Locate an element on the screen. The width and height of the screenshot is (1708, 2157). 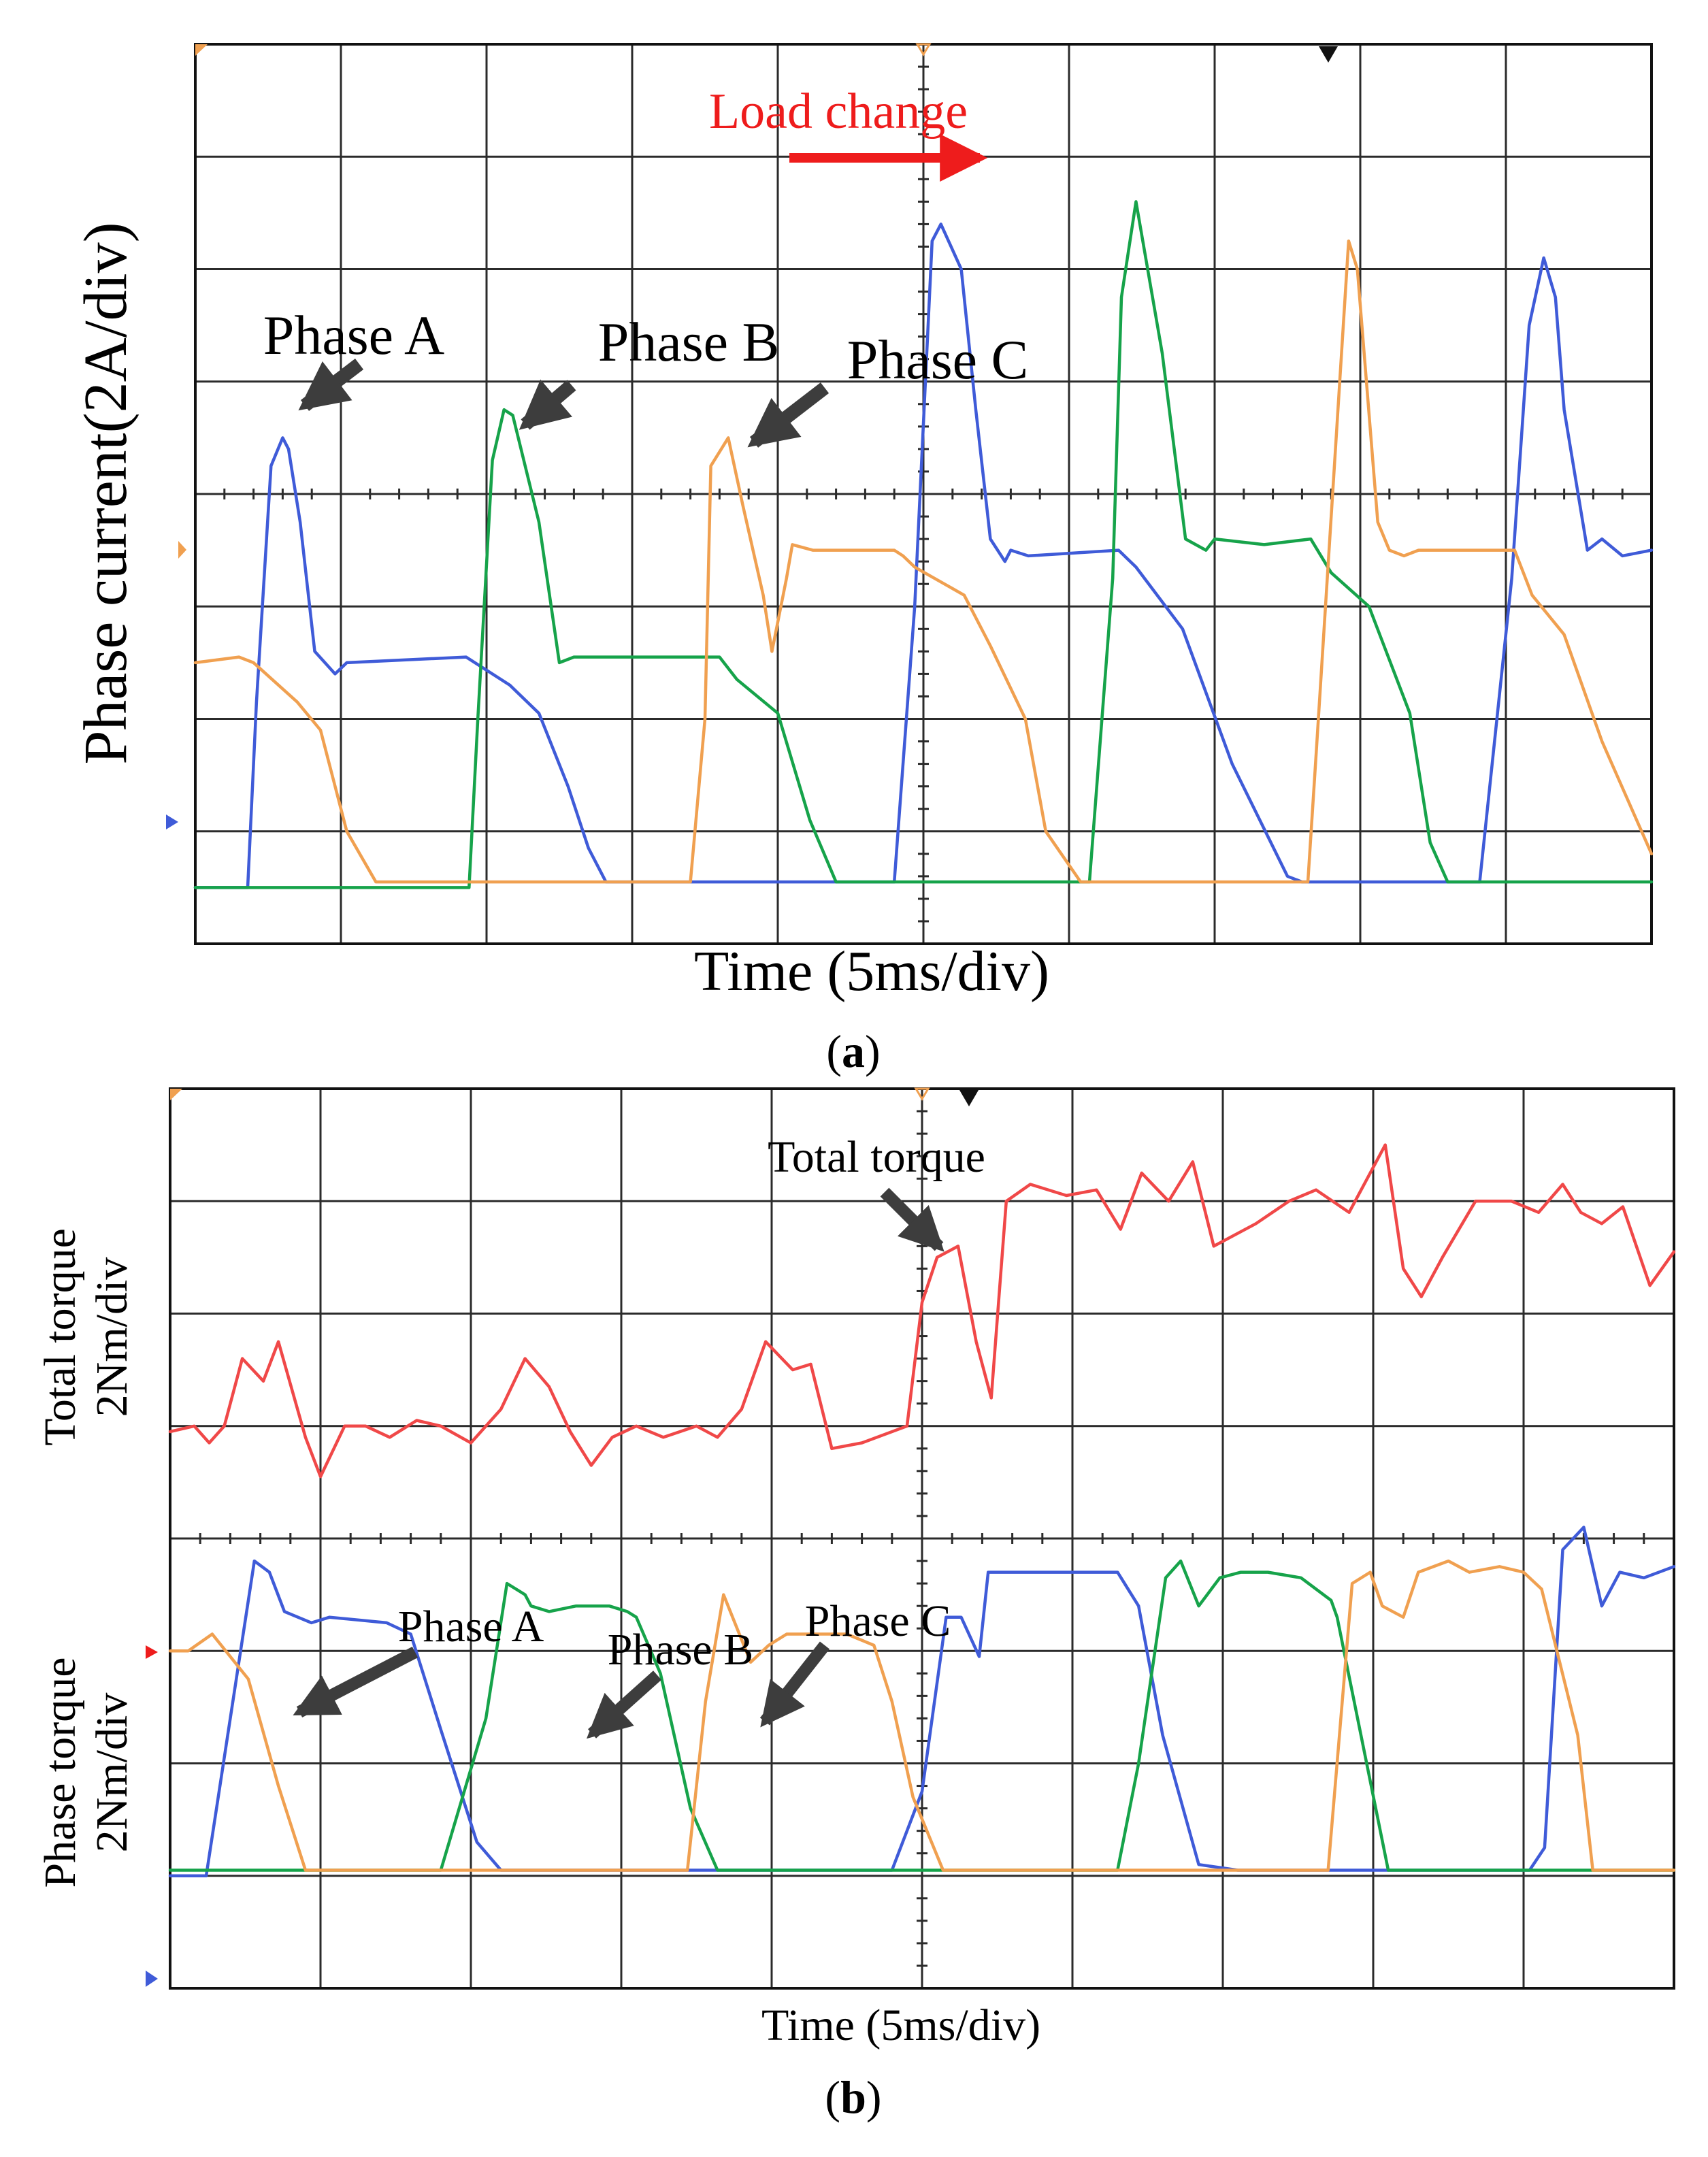
panel-letter-a: a is located at coordinates (853, 1051).